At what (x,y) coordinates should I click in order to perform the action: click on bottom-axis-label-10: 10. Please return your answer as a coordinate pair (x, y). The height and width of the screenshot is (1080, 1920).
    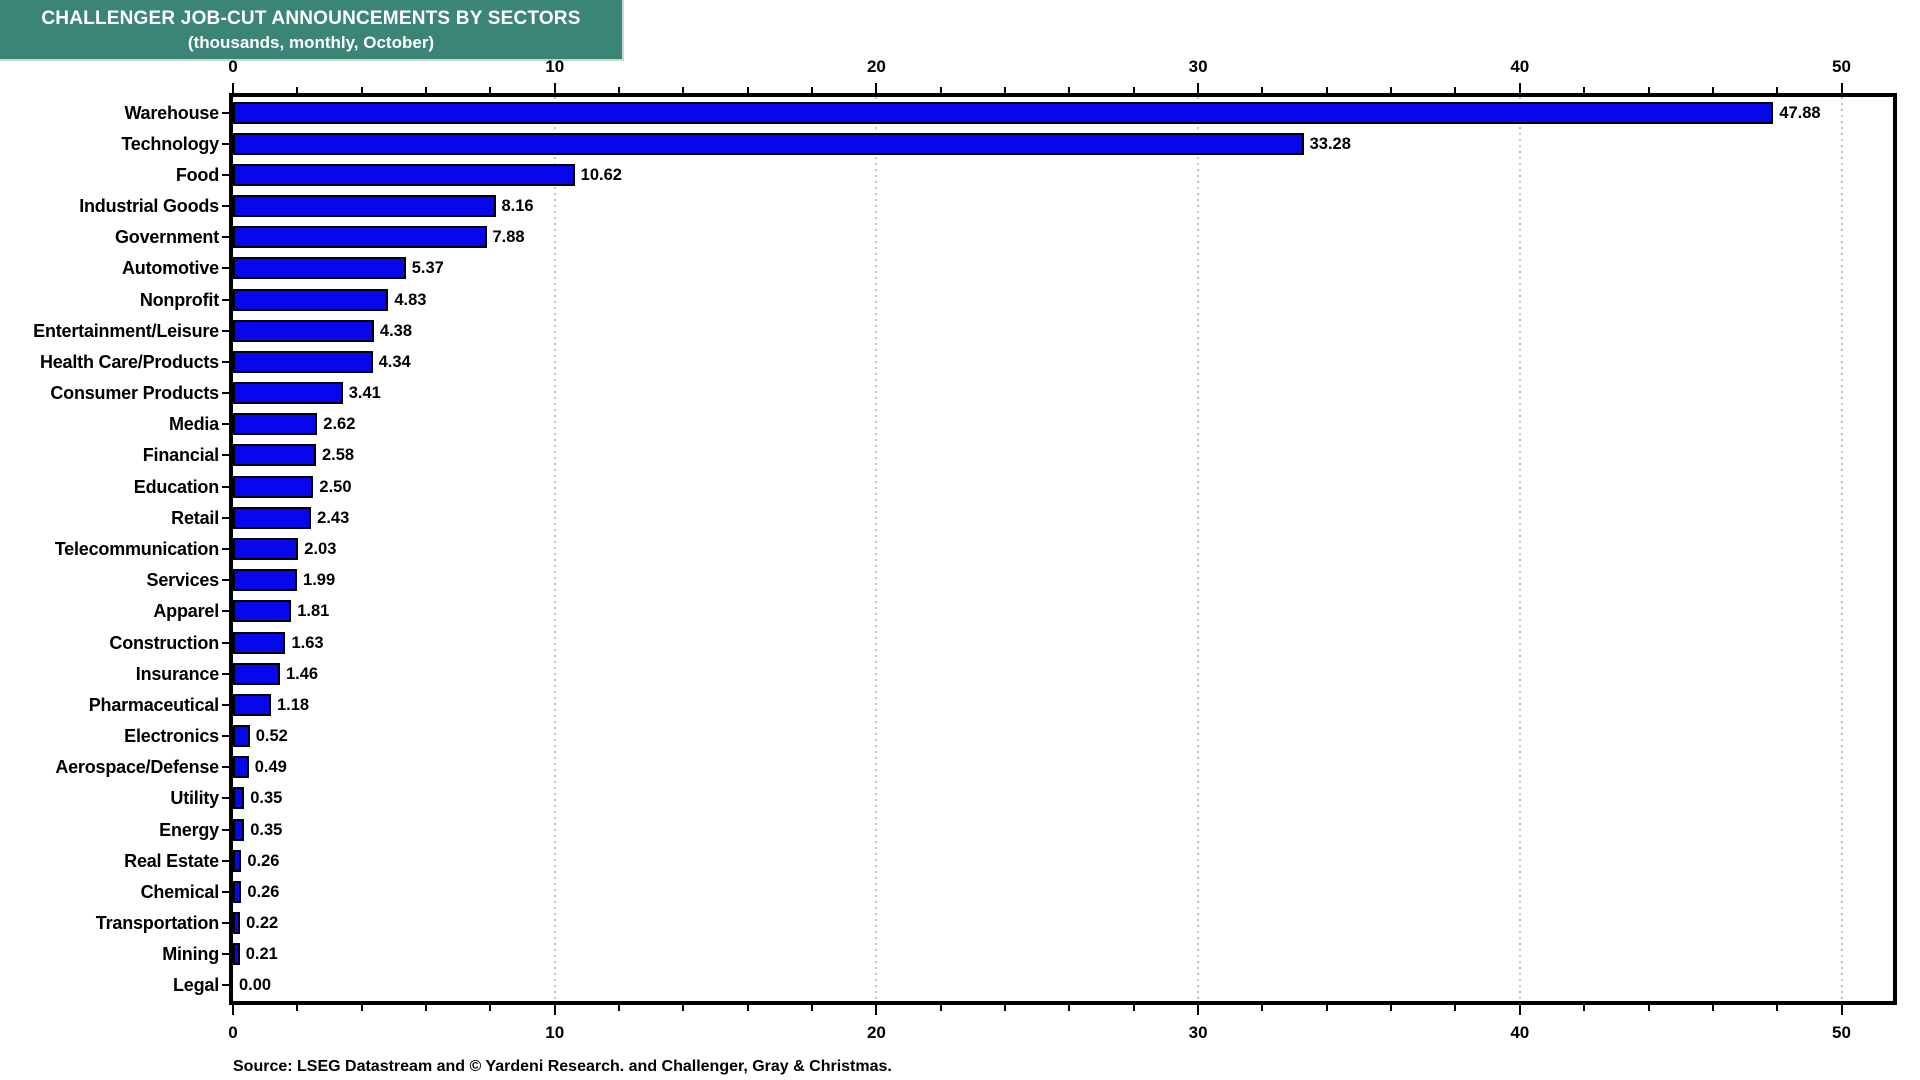
    Looking at the image, I should click on (555, 1032).